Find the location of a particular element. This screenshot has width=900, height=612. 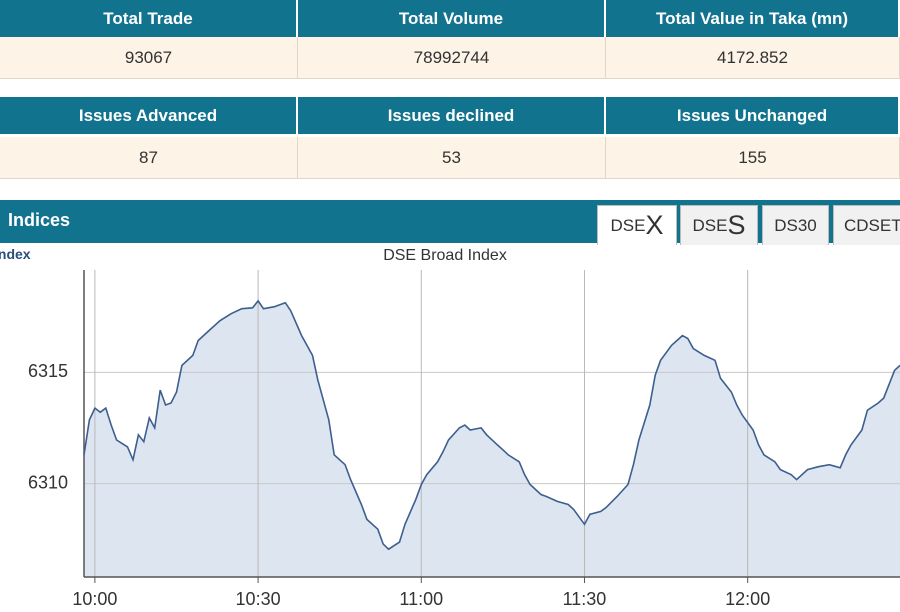

x-tick-label: 12:00 is located at coordinates (747, 599).